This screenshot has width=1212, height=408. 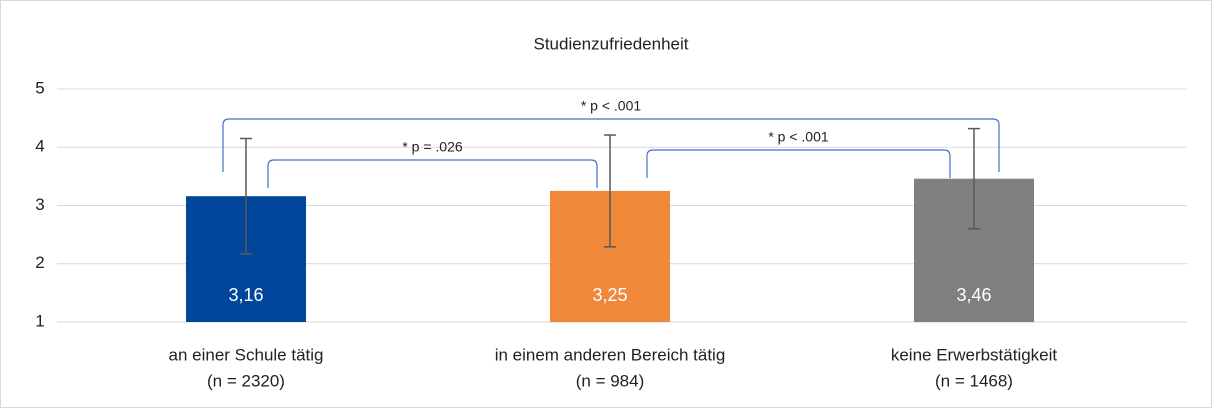 What do you see at coordinates (974, 354) in the screenshot?
I see `x-tick-label: keine Erwerbstätigkeit` at bounding box center [974, 354].